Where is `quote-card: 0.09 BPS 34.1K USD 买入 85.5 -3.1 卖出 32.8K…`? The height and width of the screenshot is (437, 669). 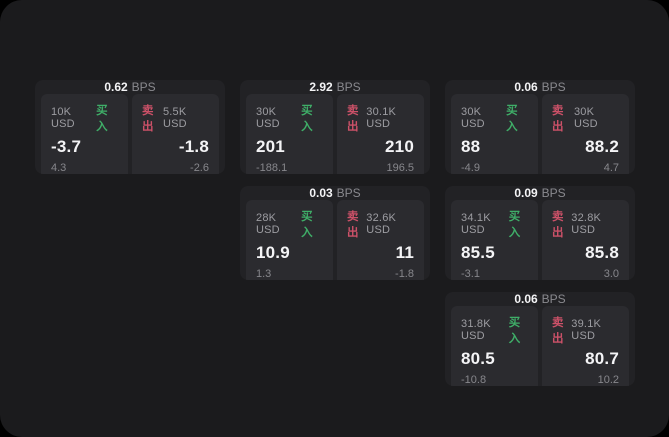 quote-card: 0.09 BPS 34.1K USD 买入 85.5 -3.1 卖出 32.8K… is located at coordinates (540, 233).